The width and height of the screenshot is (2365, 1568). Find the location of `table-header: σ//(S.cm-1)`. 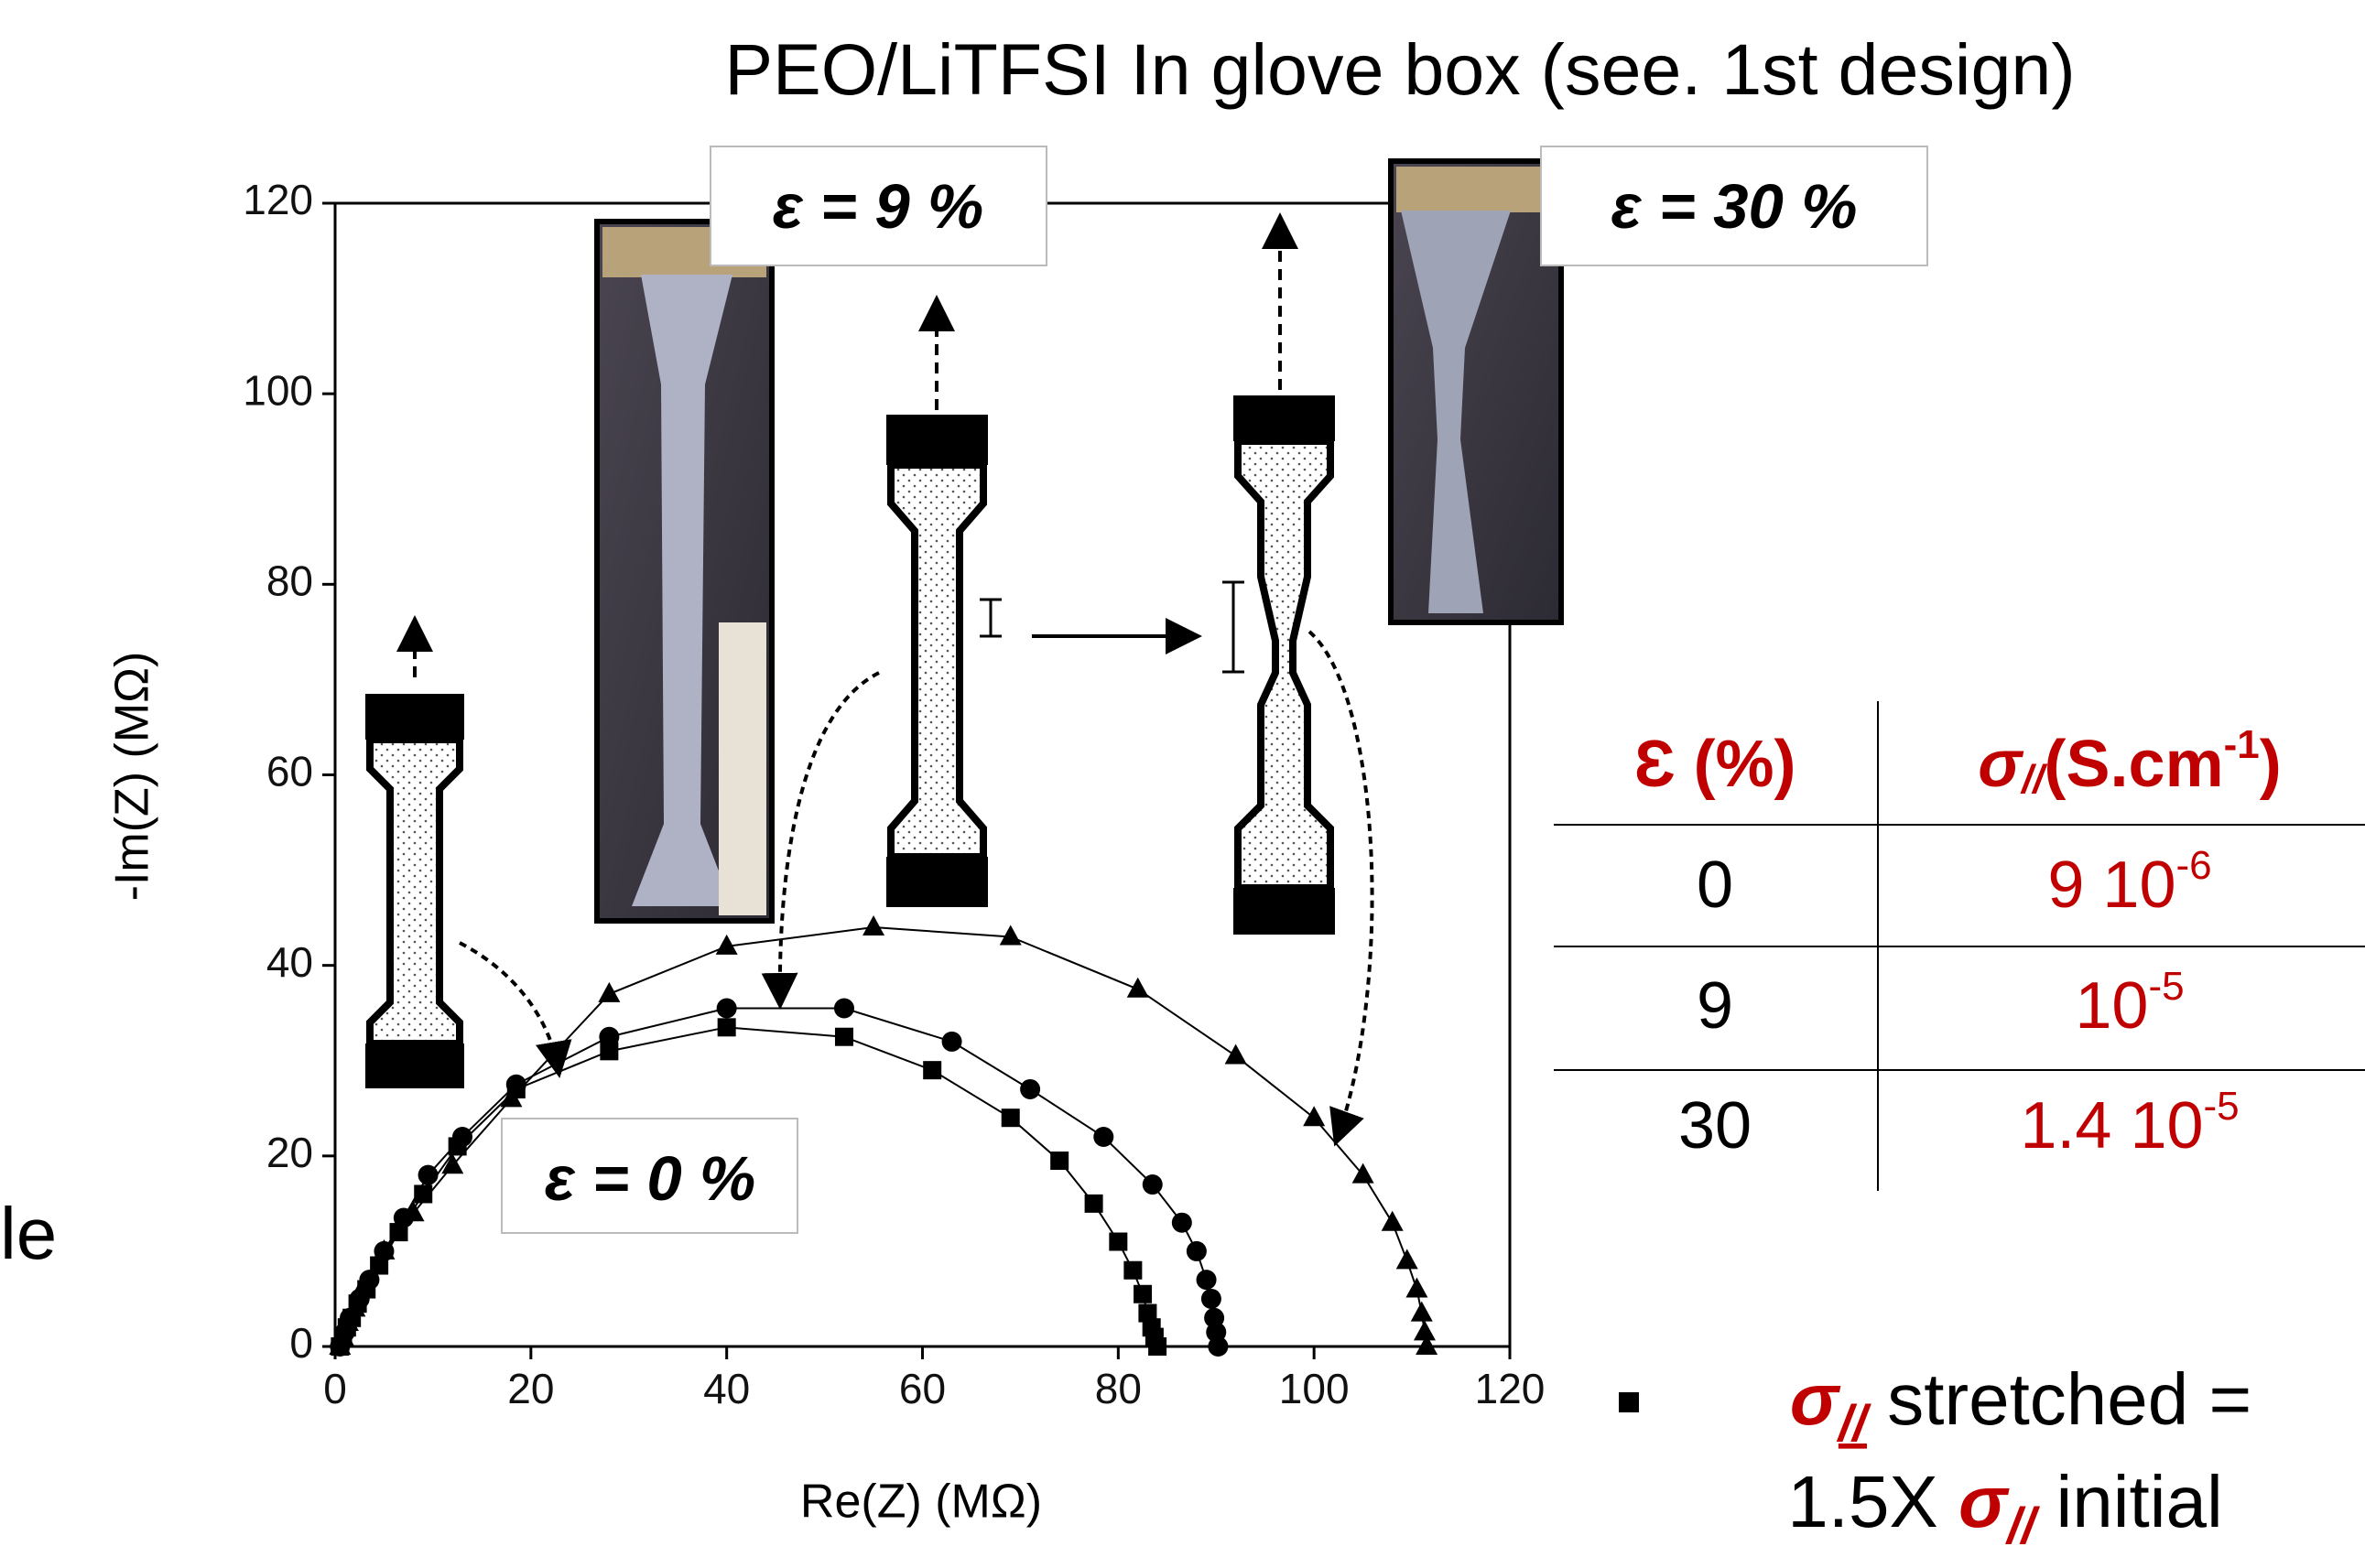

table-header: σ//(S.cm-1) is located at coordinates (2129, 762).